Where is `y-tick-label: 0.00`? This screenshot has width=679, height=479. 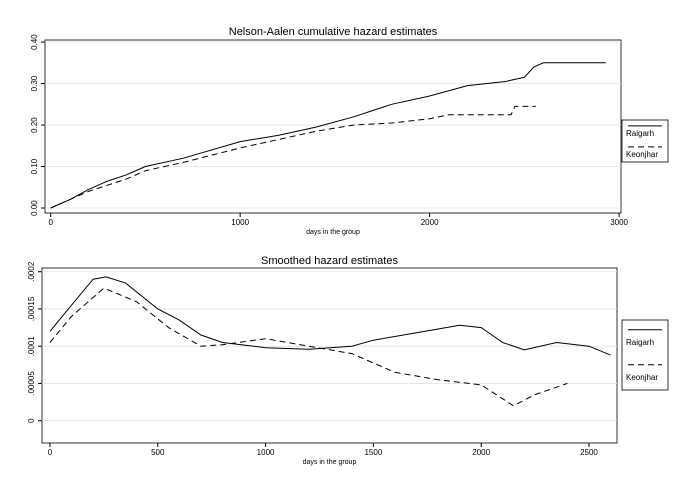 y-tick-label: 0.00 is located at coordinates (34, 208).